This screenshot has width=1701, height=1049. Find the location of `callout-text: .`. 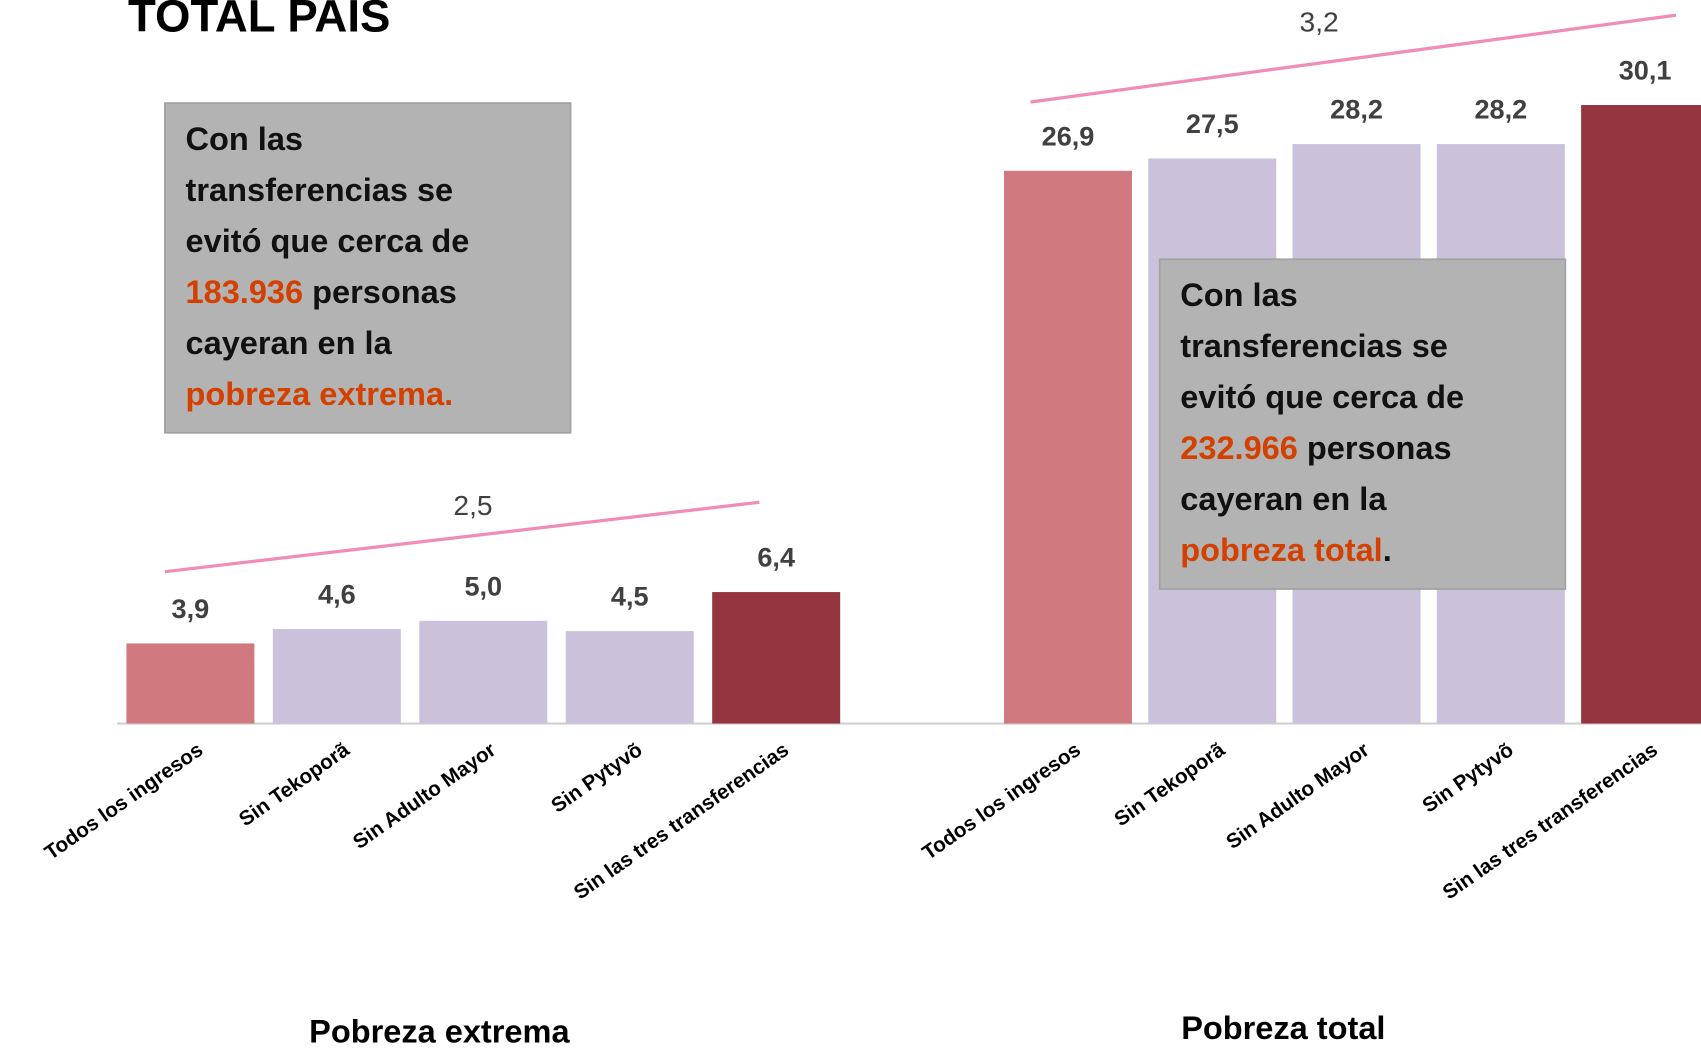

callout-text: . is located at coordinates (1387, 550).